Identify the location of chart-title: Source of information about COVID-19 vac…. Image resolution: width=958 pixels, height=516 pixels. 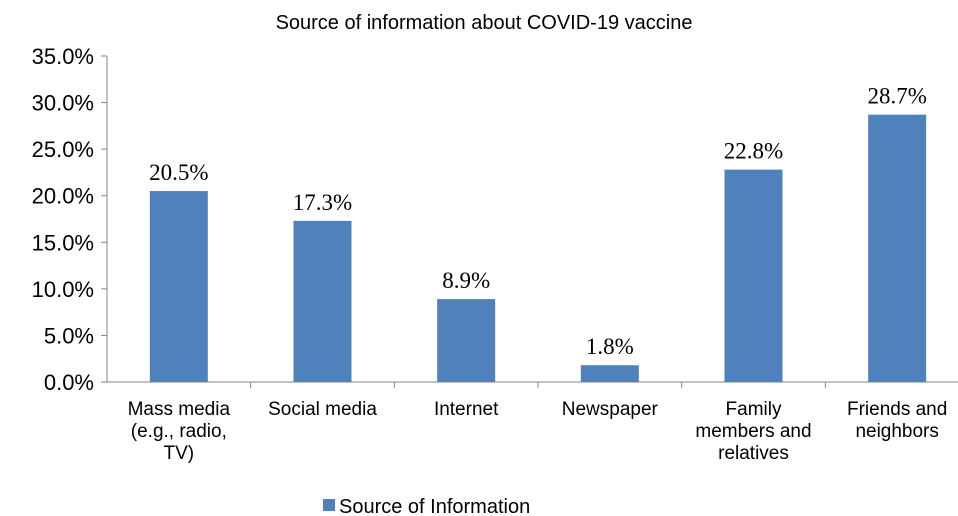
(484, 23).